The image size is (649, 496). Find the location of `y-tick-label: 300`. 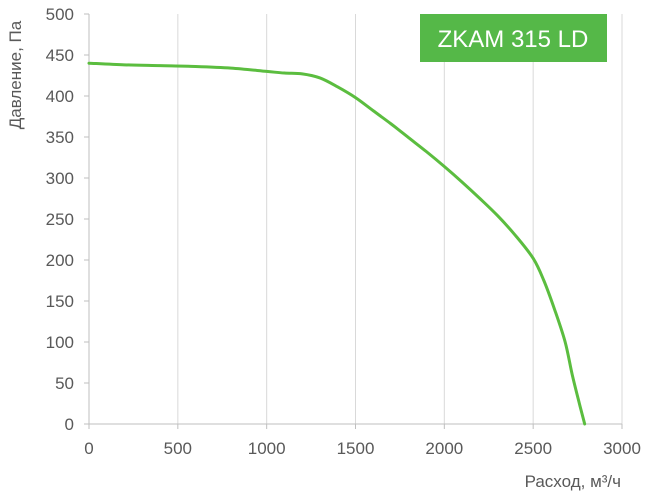

y-tick-label: 300 is located at coordinates (60, 178).